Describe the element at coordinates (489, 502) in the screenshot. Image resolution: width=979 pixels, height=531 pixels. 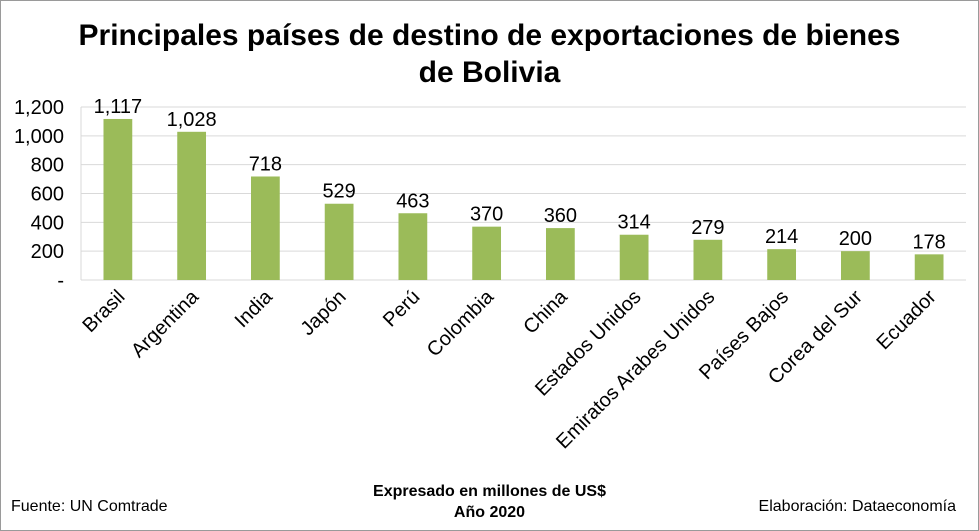
I see `x-axis-caption: Expresado en millones de US$ Año 2020` at that location.